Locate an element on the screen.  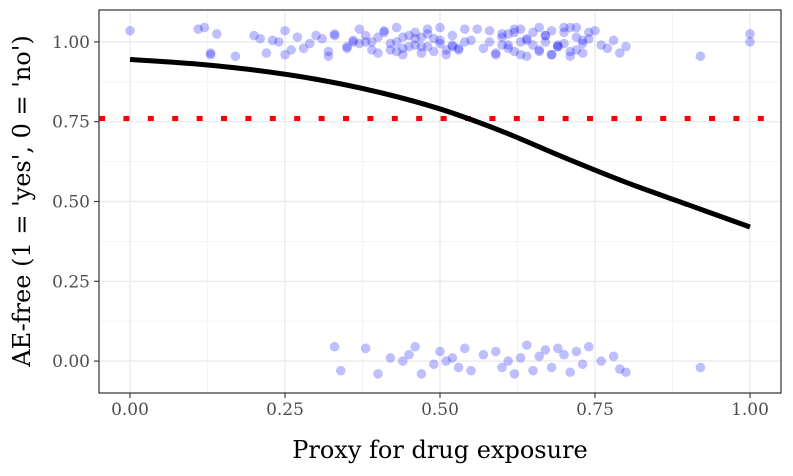
x-tick-label: 0.00 is located at coordinates (130, 410).